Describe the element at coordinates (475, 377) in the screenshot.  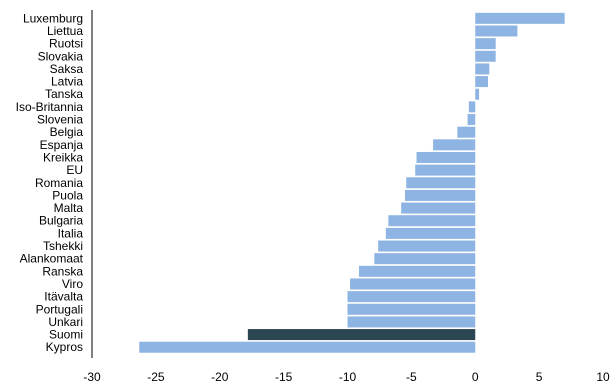
I see `x-tick-label: 0` at that location.